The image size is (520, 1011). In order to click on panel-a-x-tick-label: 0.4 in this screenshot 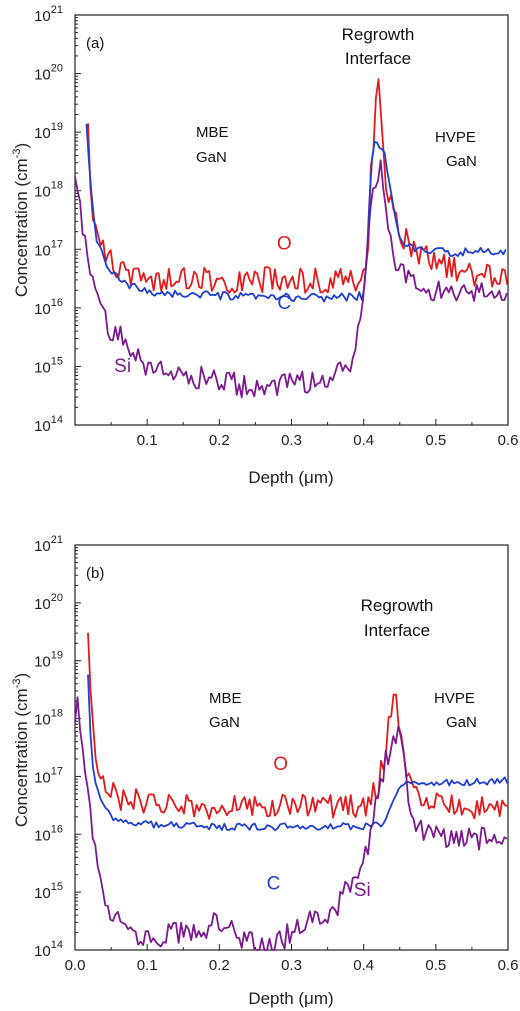, I will do `click(363, 440)`.